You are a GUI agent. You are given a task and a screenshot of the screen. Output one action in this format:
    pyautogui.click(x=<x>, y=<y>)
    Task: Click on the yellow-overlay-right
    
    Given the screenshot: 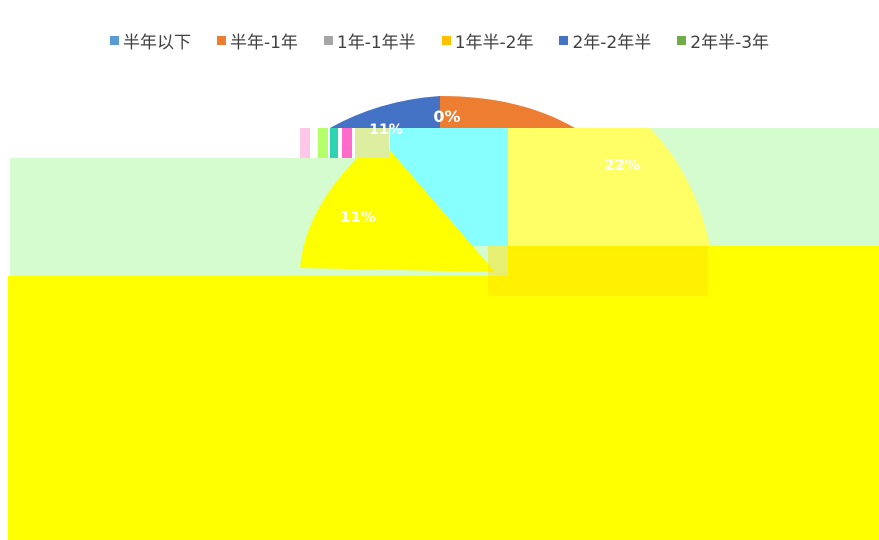 What is the action you would take?
    pyautogui.click(x=693, y=261)
    